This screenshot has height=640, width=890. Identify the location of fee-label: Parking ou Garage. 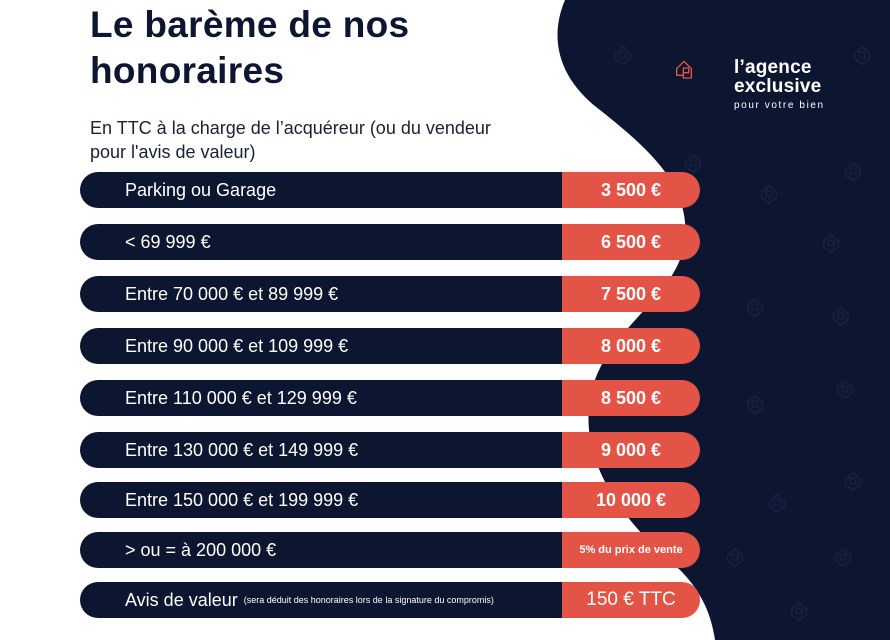
(321, 190).